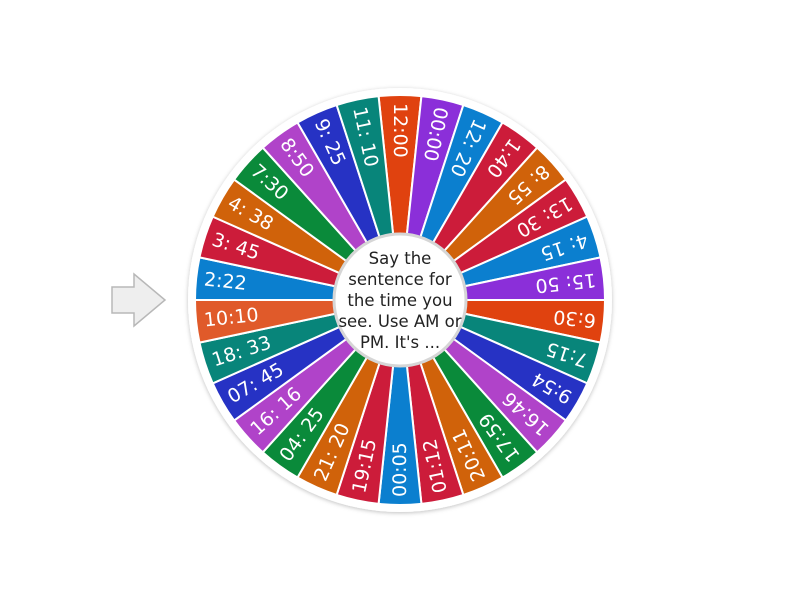  What do you see at coordinates (139, 300) in the screenshot?
I see `arrow-right-icon` at bounding box center [139, 300].